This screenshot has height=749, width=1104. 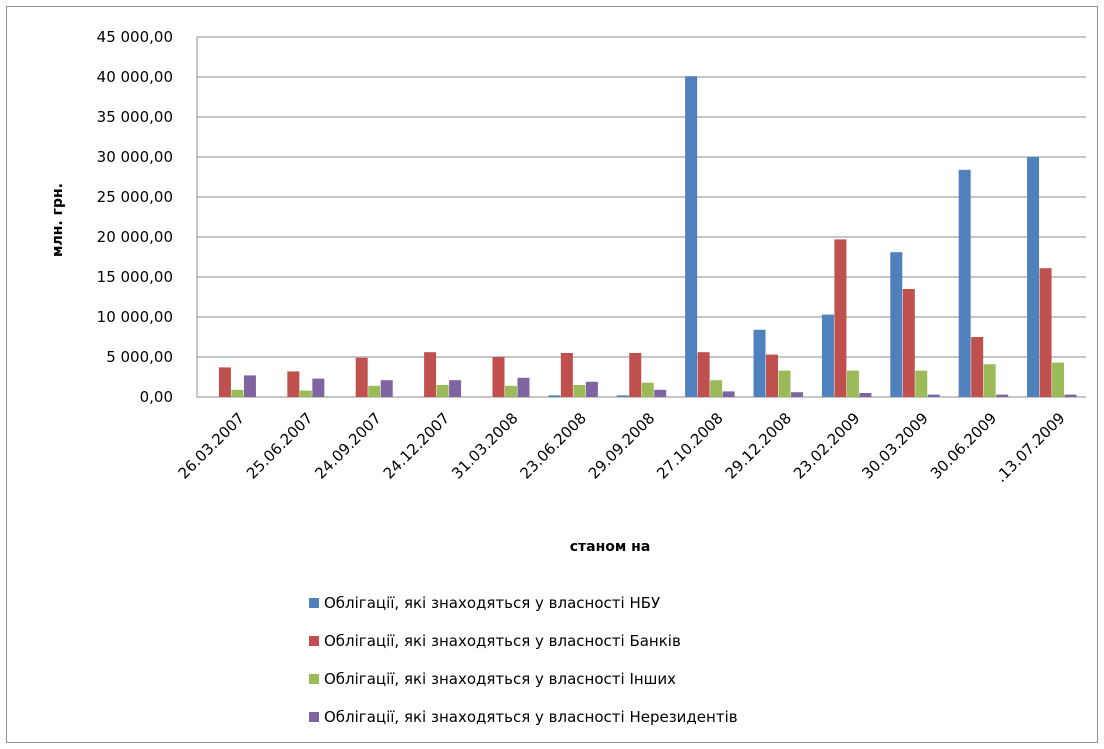 I want to click on x-tick-label: 23.06.2008, so click(x=552, y=445).